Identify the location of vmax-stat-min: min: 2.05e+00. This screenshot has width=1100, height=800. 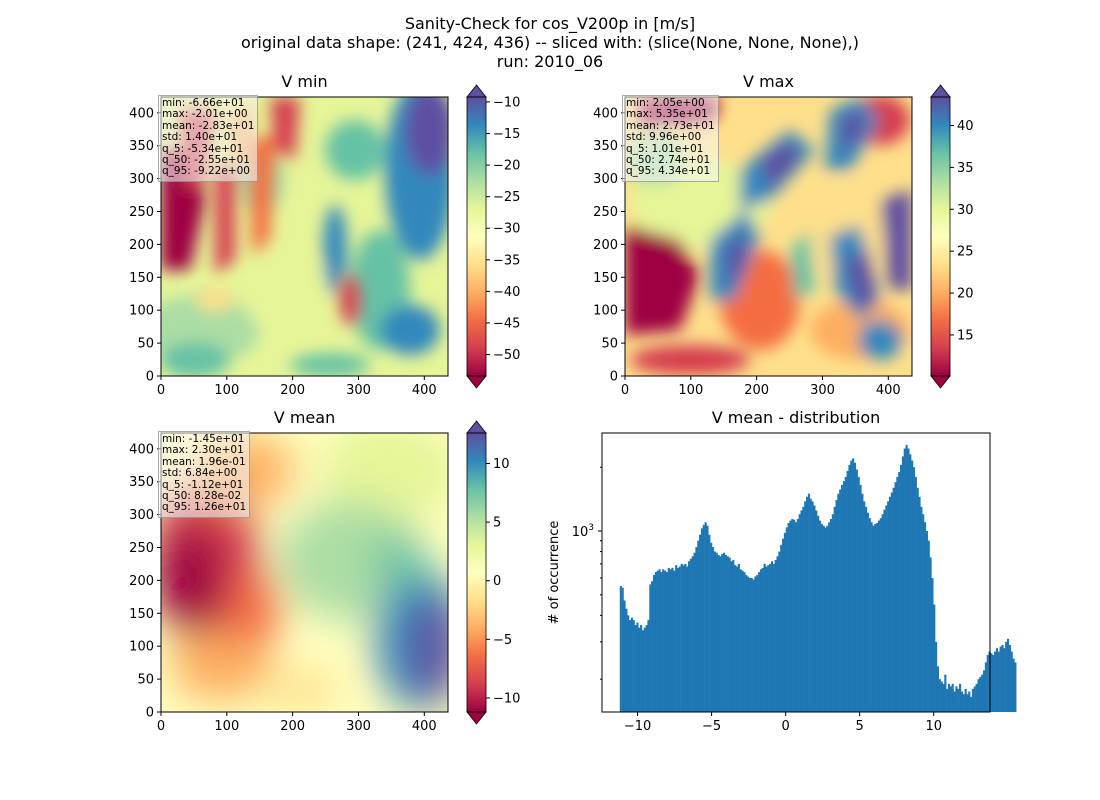
(665, 103).